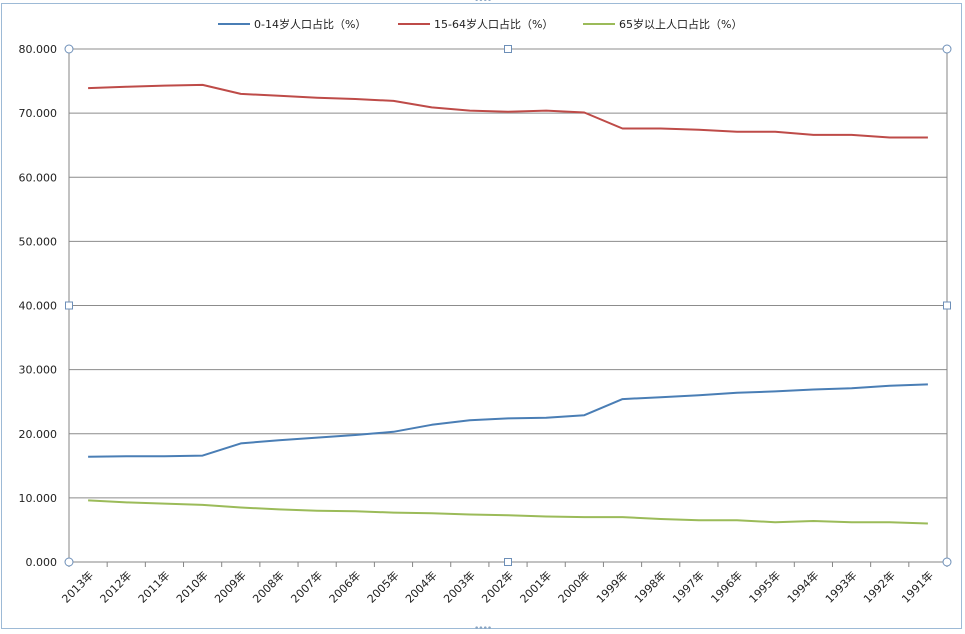 The width and height of the screenshot is (965, 634). Describe the element at coordinates (42, 562) in the screenshot. I see `y-tick-label: 0.000` at that location.